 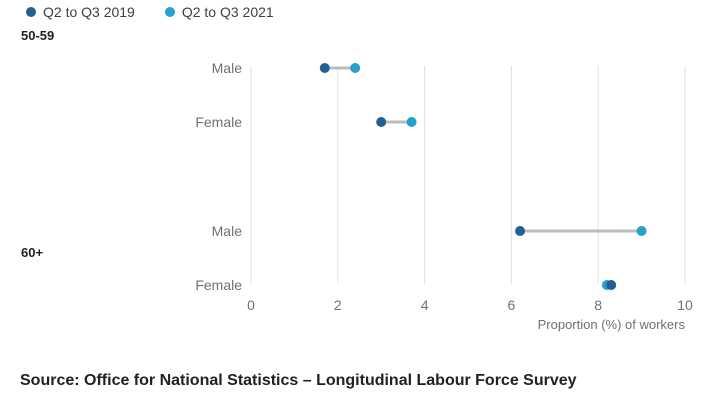 What do you see at coordinates (218, 285) in the screenshot?
I see `category-label-60+-female: Female` at bounding box center [218, 285].